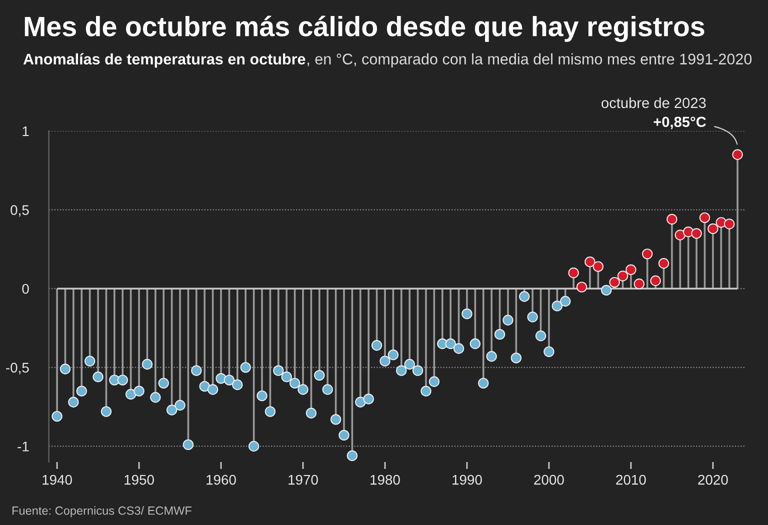  I want to click on x-tick-label: 2010, so click(631, 479).